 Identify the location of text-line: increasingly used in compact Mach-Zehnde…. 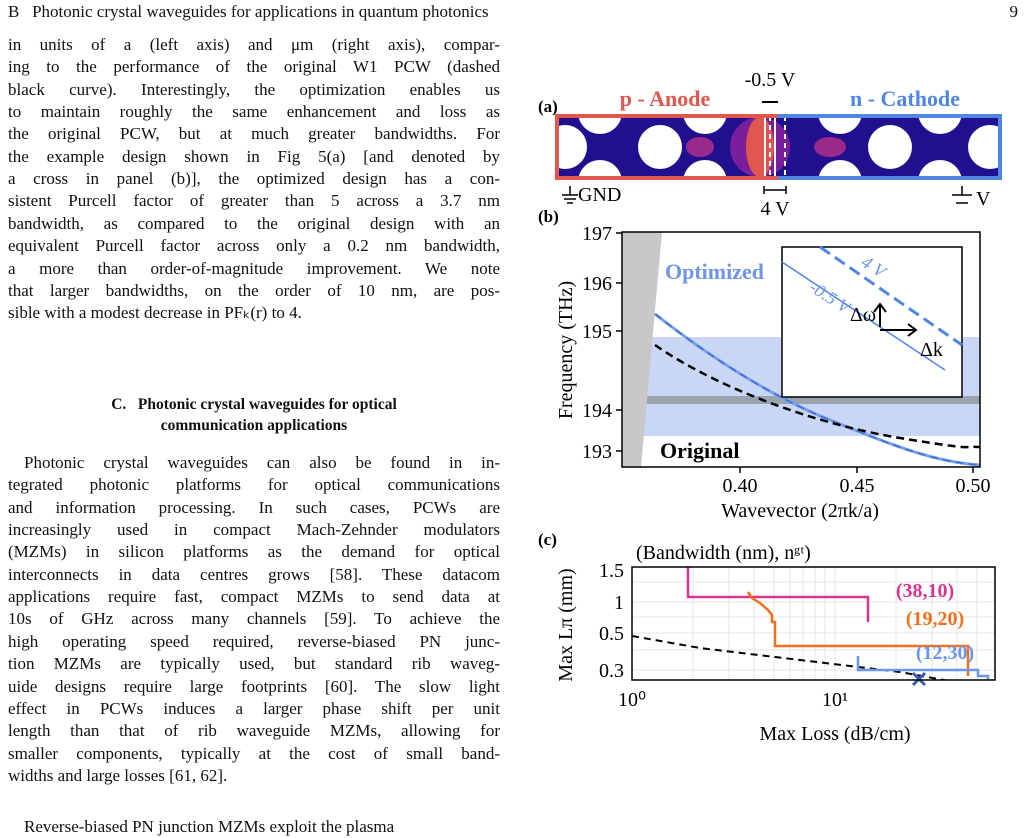
(254, 530).